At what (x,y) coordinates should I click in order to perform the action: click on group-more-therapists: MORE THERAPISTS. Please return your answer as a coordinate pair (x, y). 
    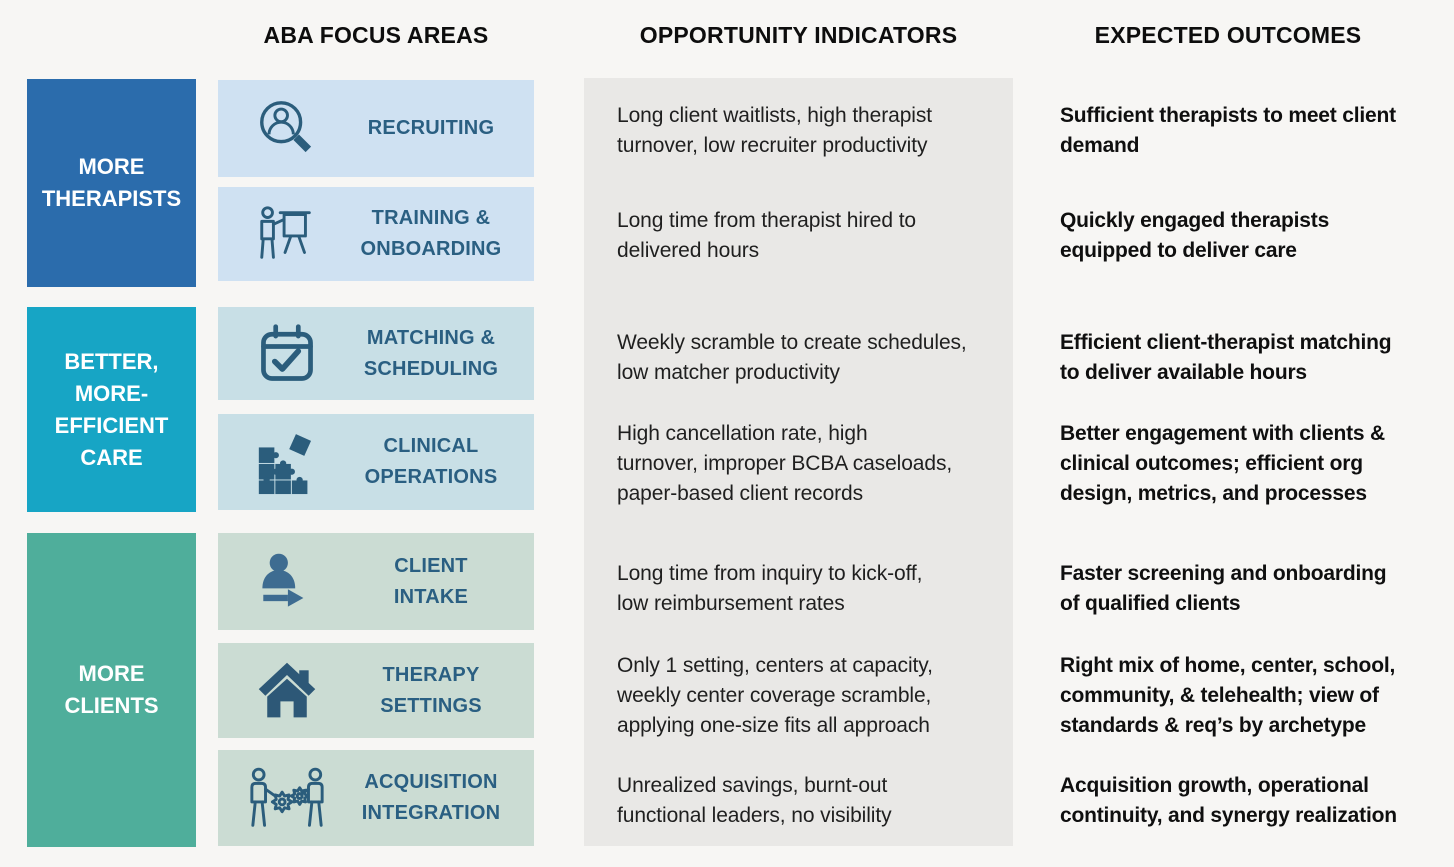
    Looking at the image, I should click on (111, 183).